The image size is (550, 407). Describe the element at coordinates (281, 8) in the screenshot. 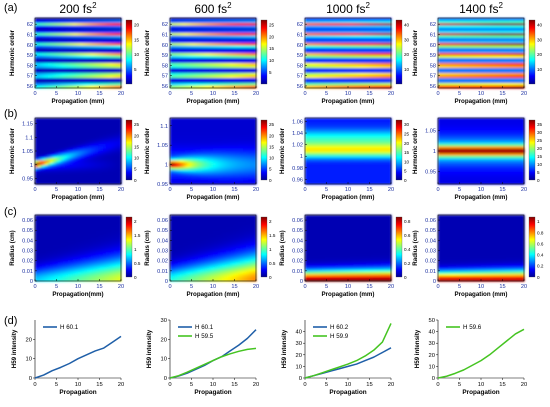

I see `column-titles: 200 fs2 600 fs2 1000 fs2 1400 fs2` at that location.